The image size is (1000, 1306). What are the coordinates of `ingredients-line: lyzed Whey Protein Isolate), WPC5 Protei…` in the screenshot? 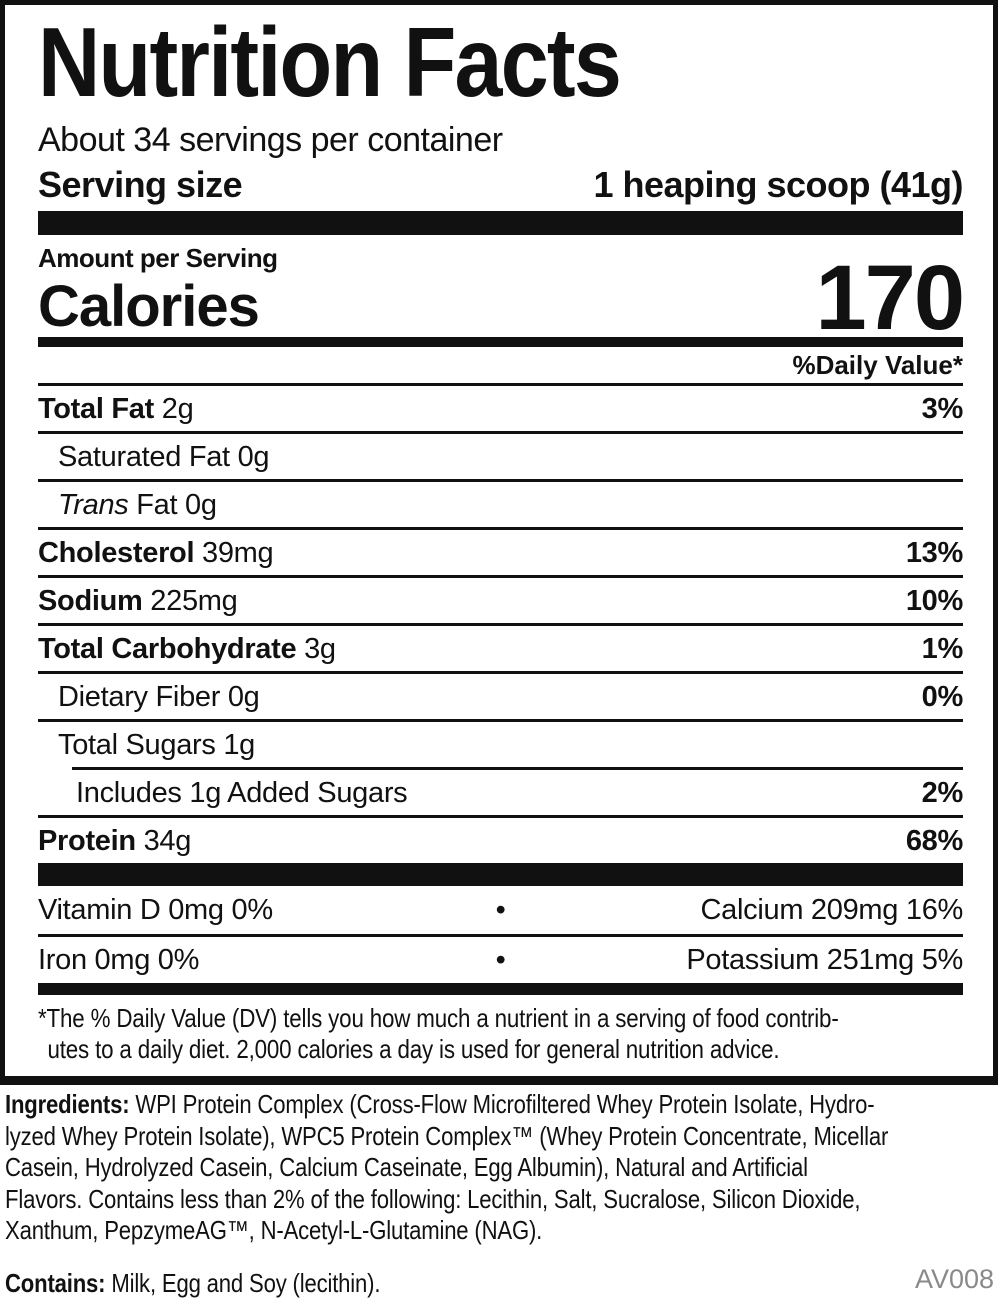 It's located at (447, 1135).